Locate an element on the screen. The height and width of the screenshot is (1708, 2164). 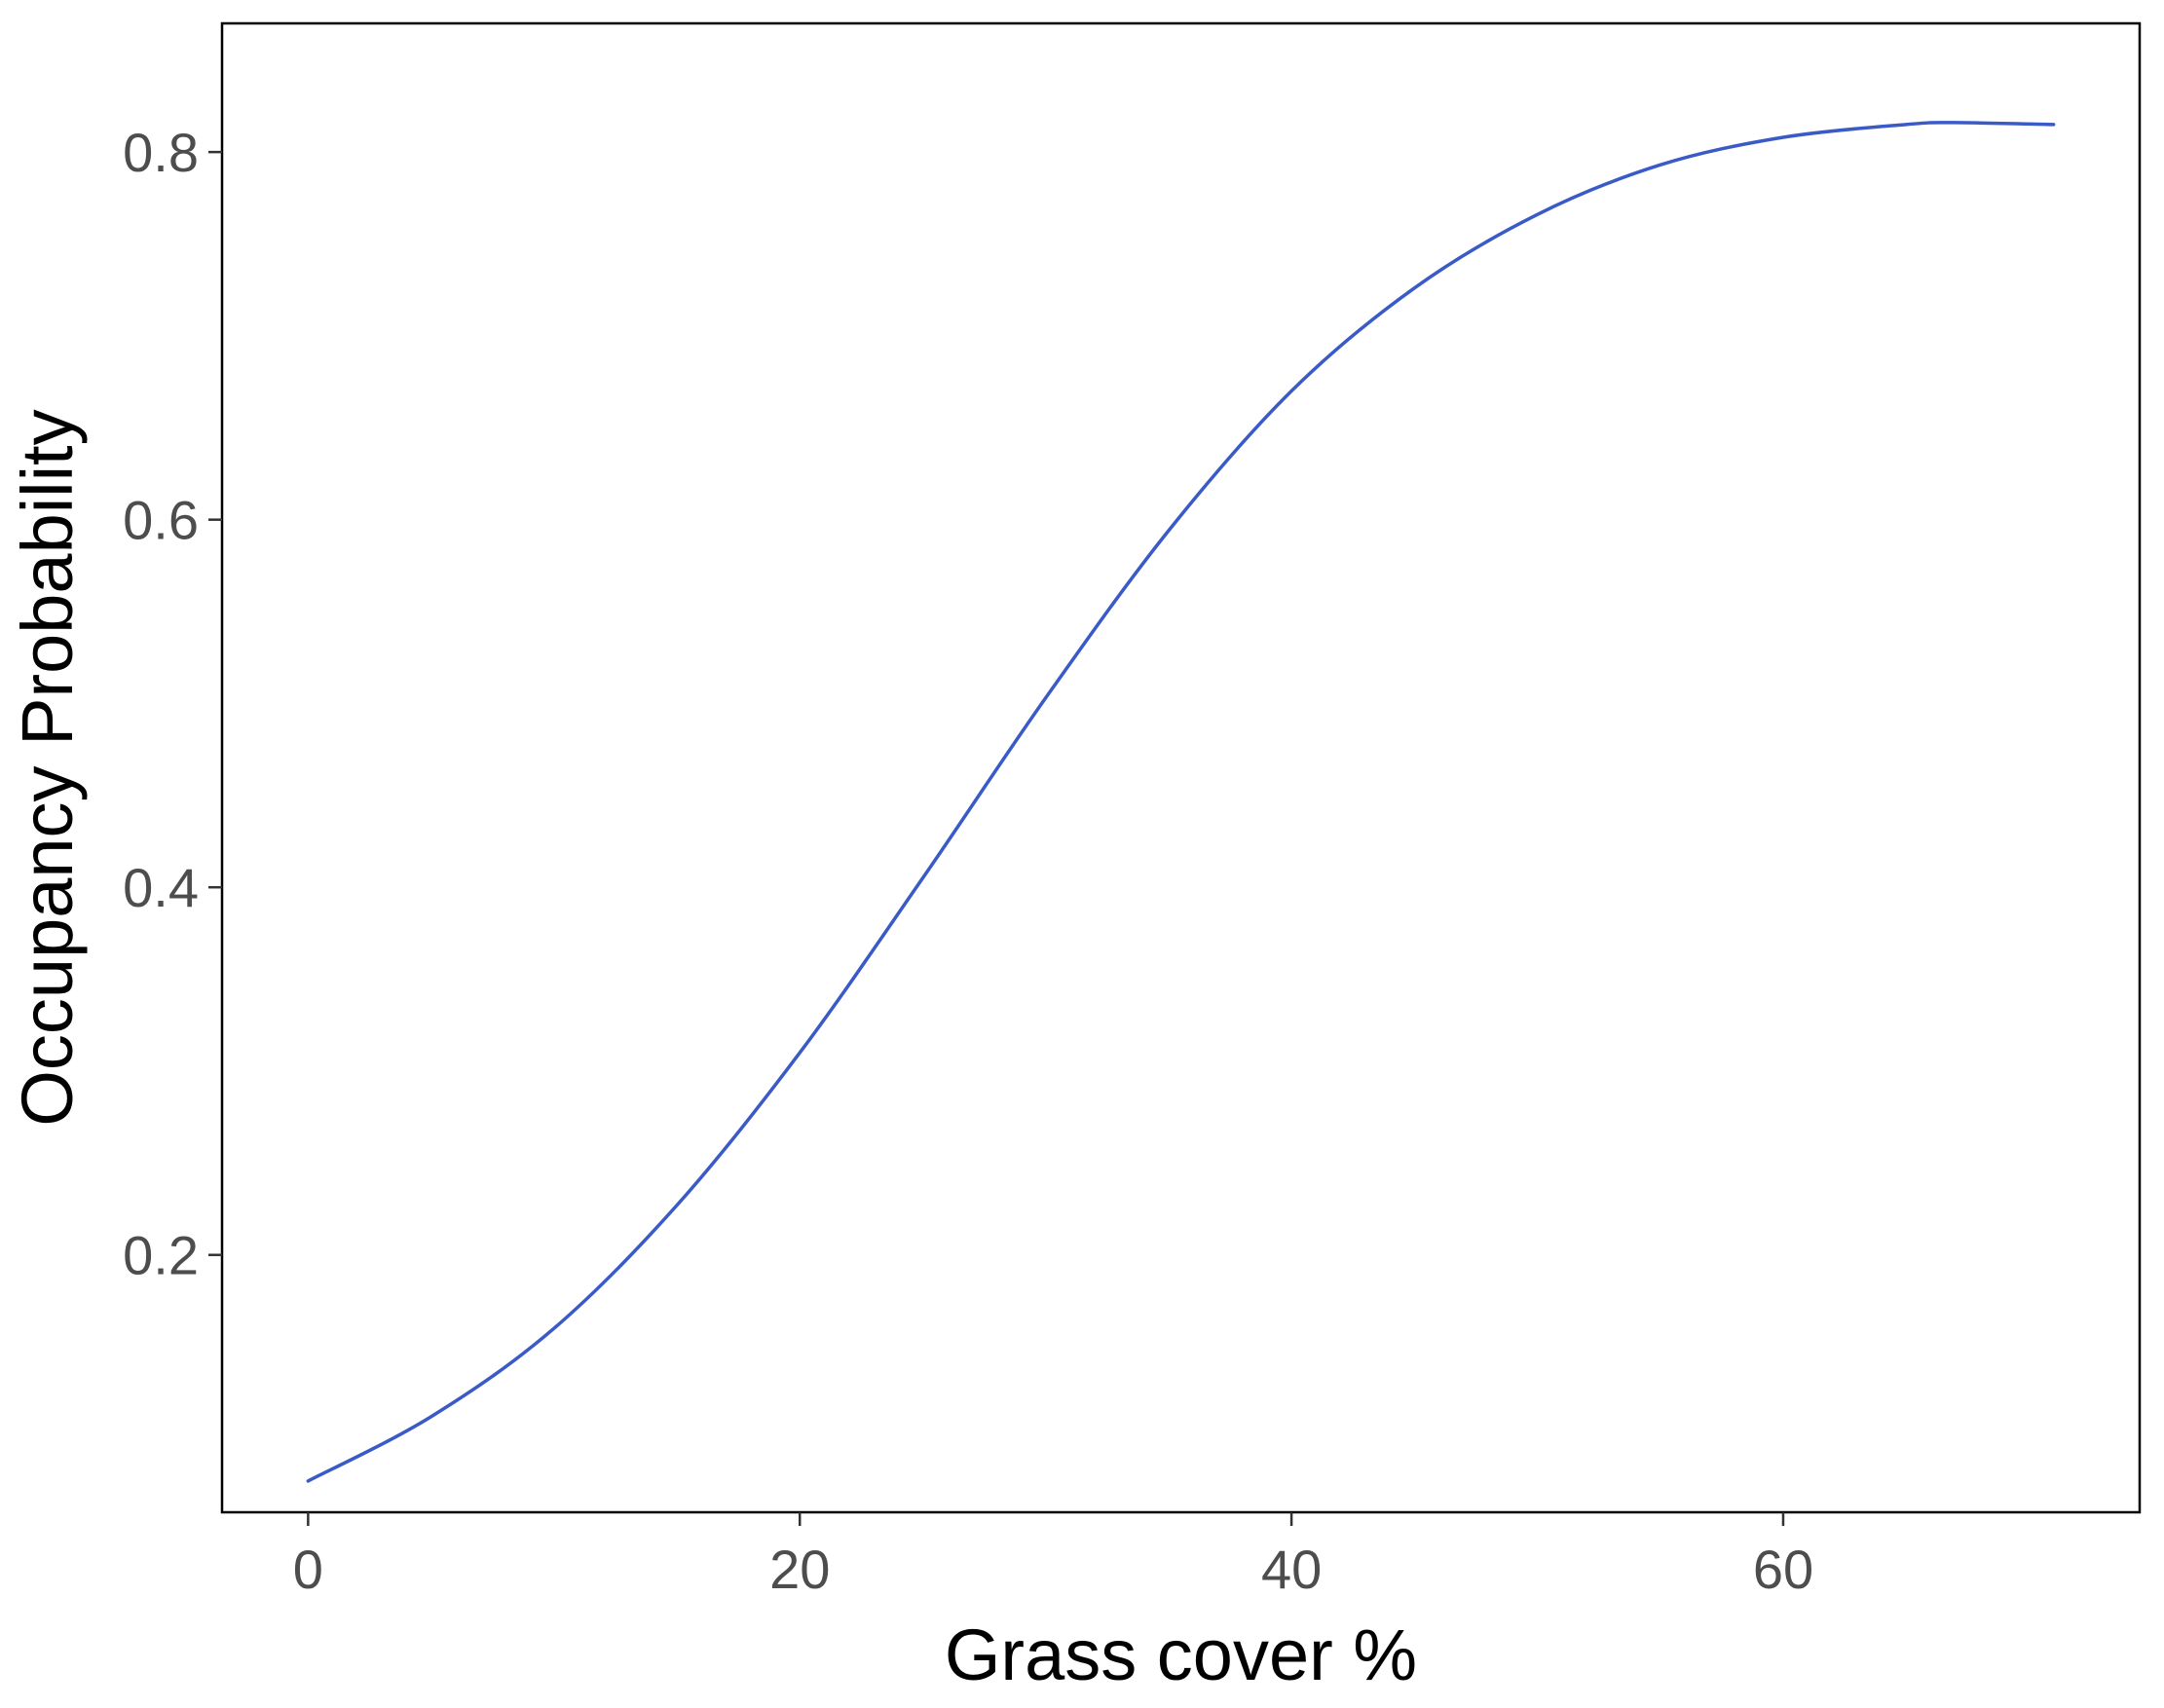
x-tick-label: 0 is located at coordinates (308, 1569).